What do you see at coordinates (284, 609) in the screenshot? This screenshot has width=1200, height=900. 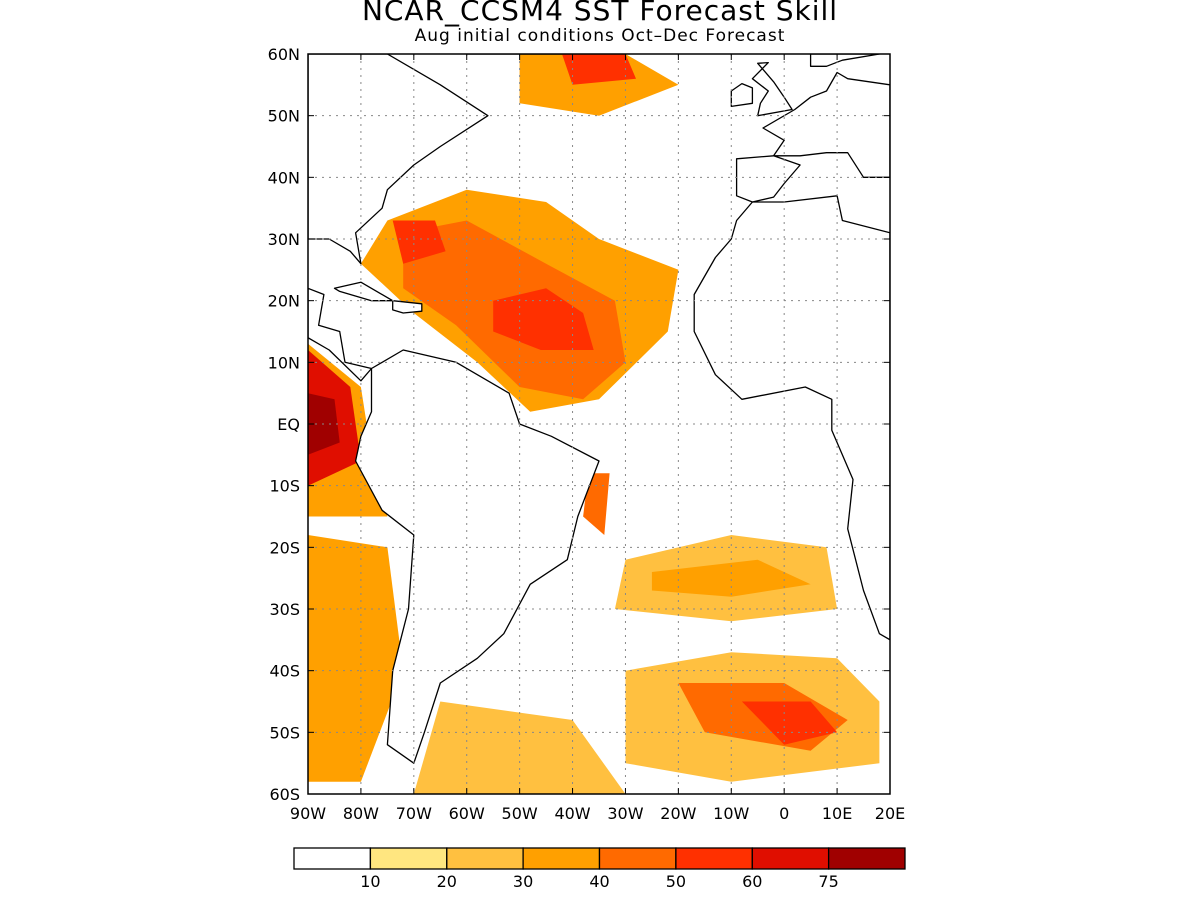 I see `lat-label: 30S` at bounding box center [284, 609].